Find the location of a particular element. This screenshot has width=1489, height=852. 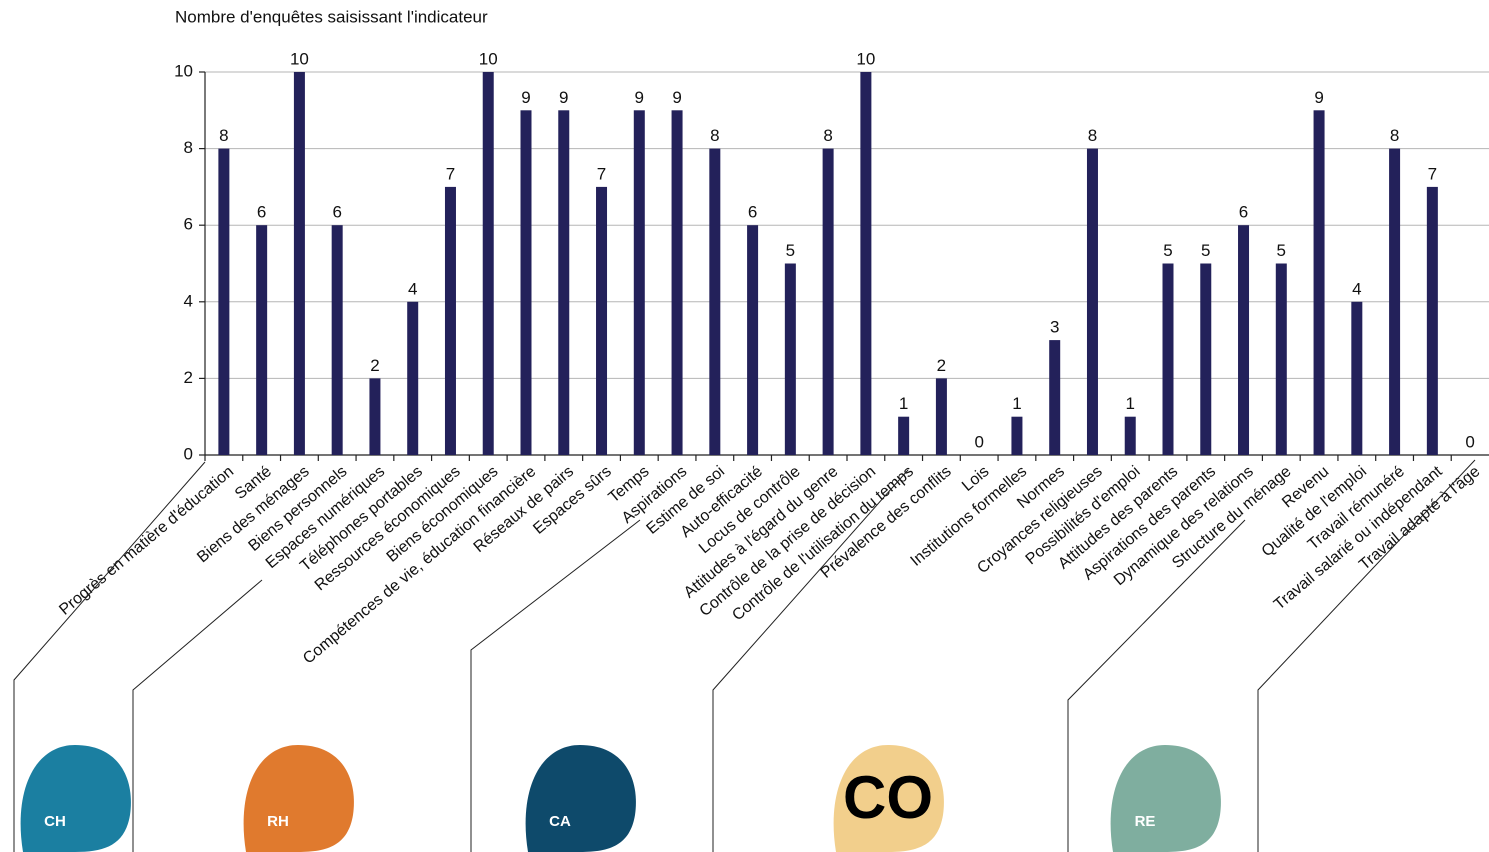

y-tick-label: 6 is located at coordinates (188, 224).